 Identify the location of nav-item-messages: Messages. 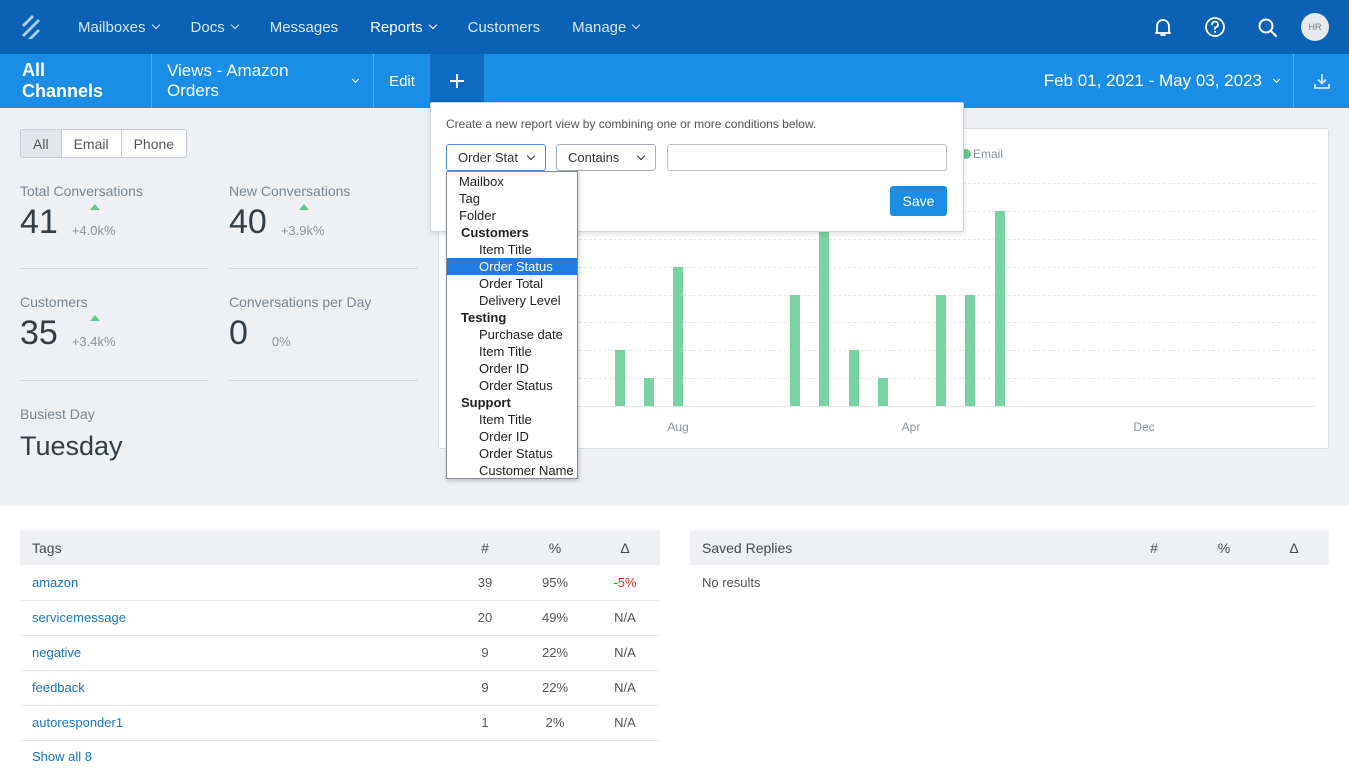
(304, 27).